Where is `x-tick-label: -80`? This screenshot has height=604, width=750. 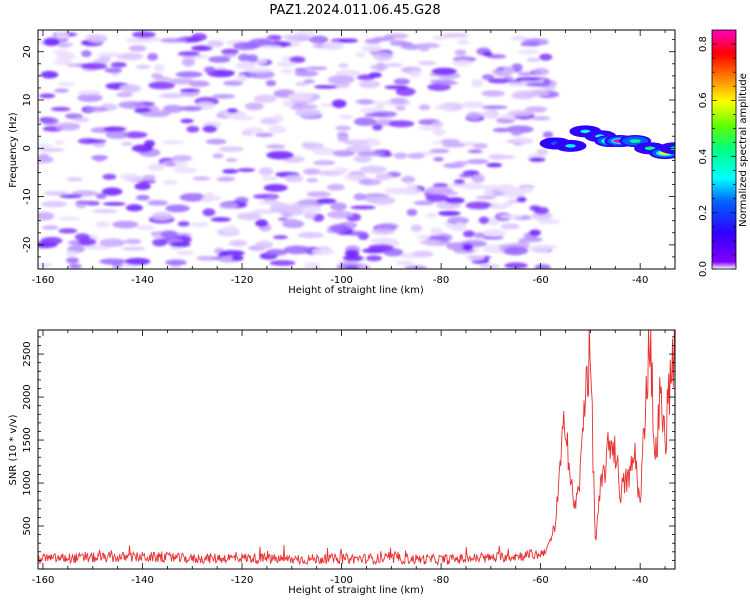 x-tick-label: -80 is located at coordinates (441, 580).